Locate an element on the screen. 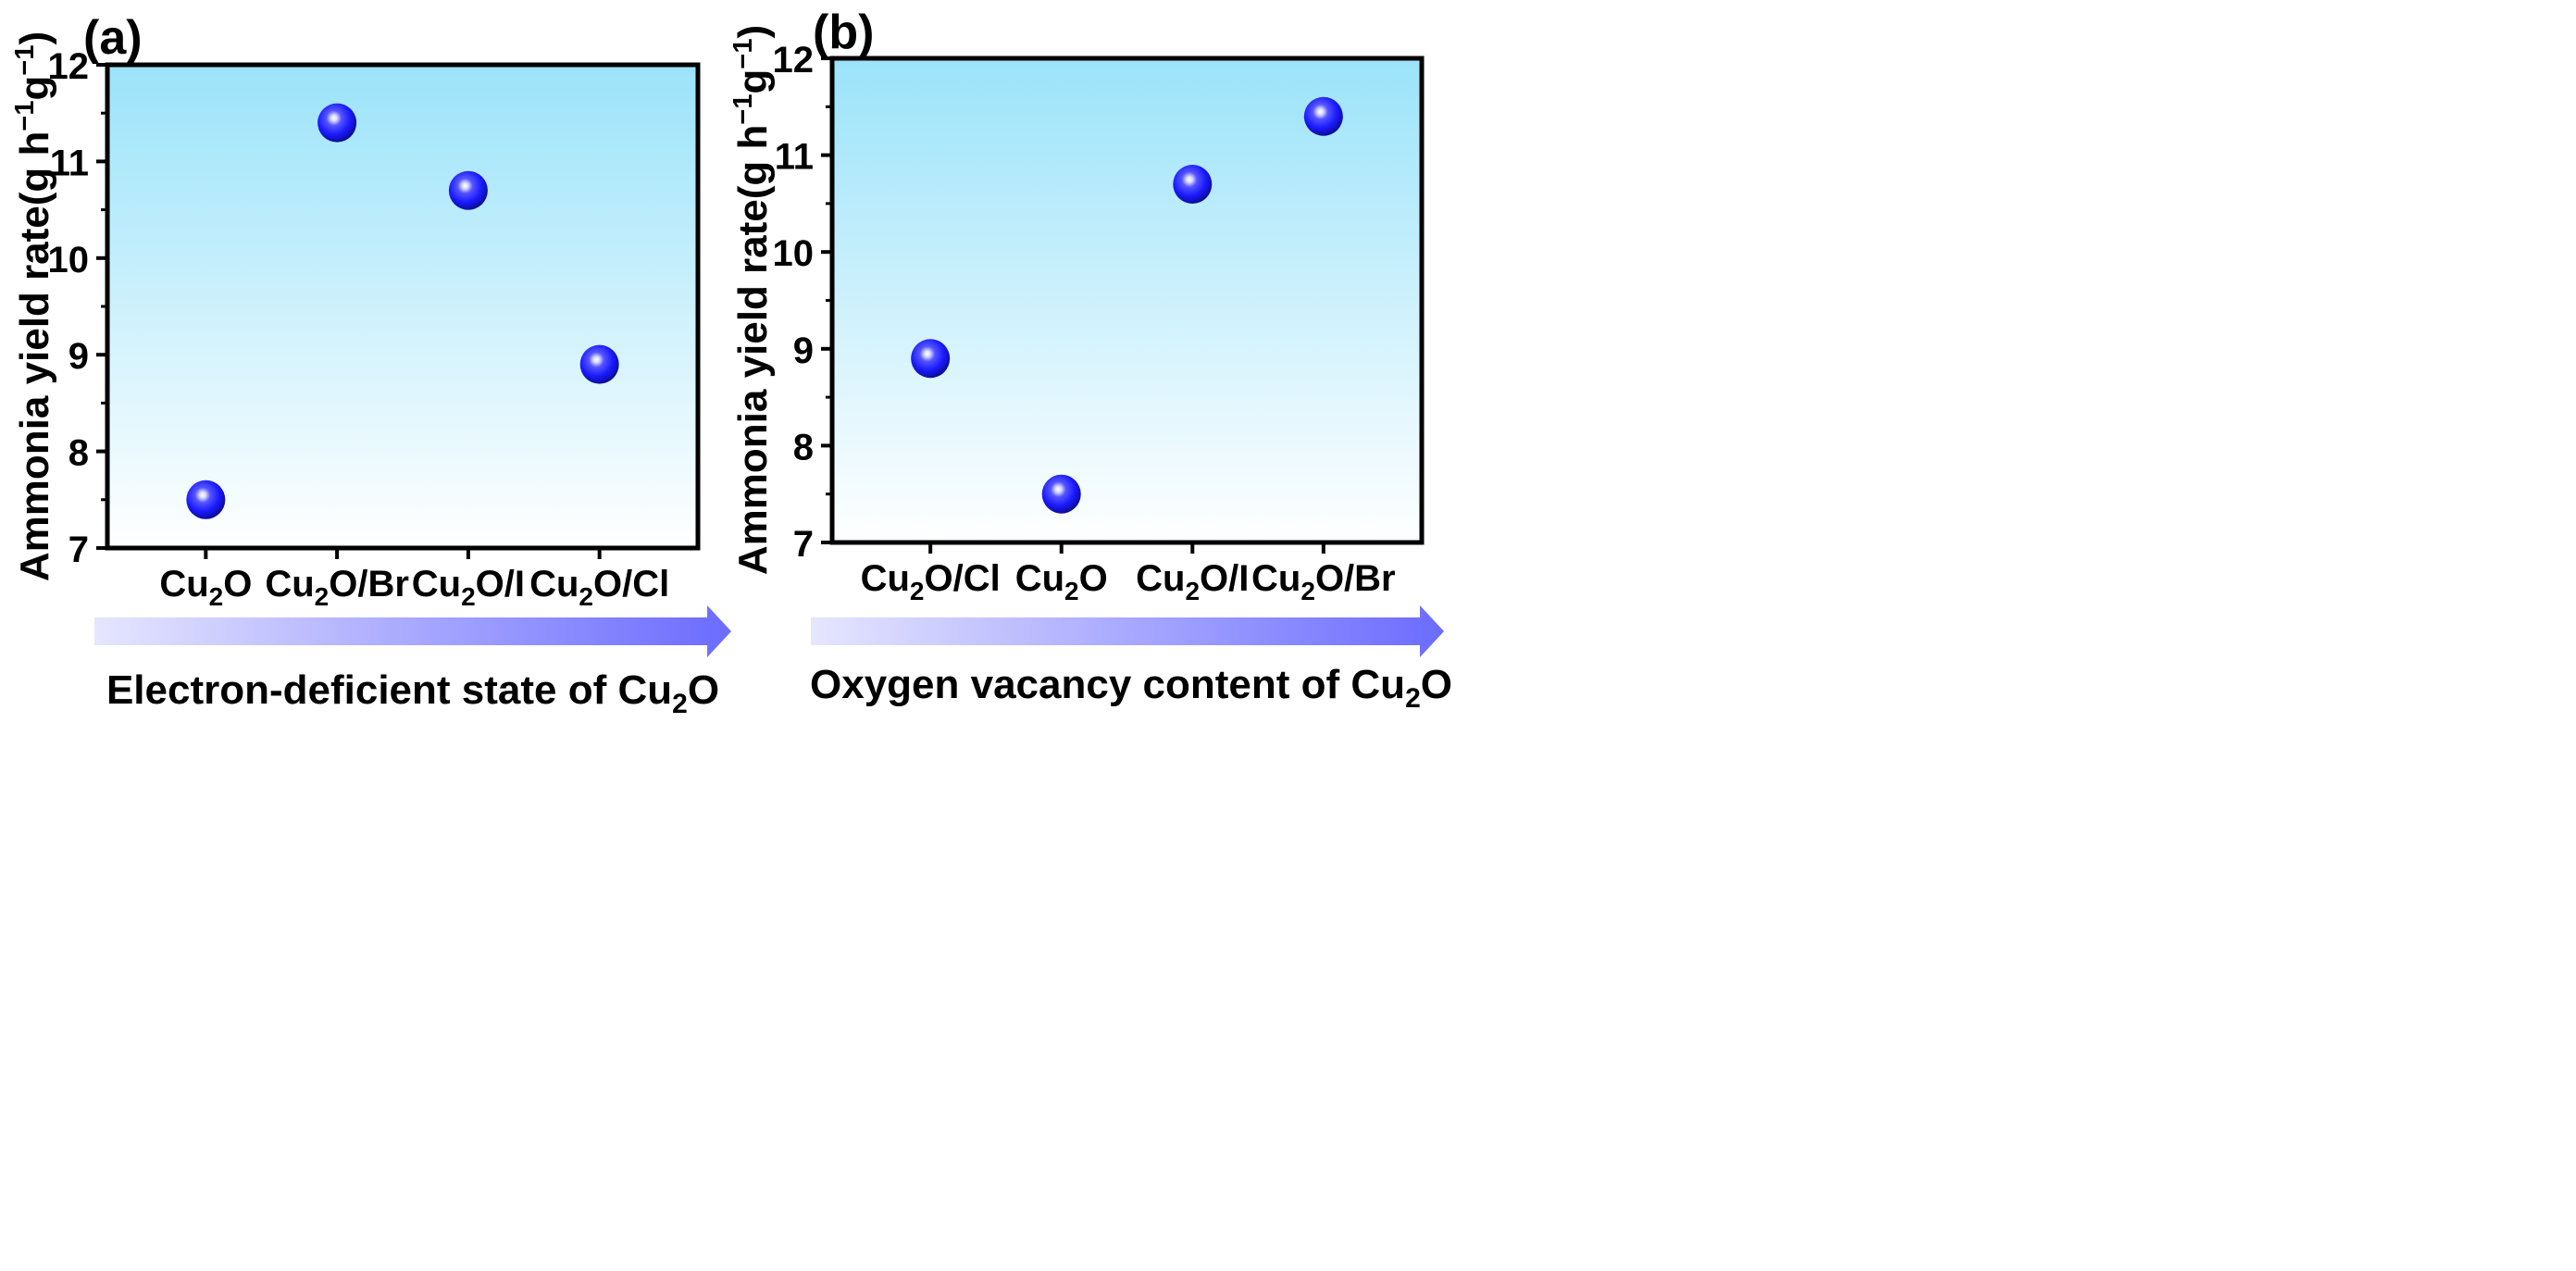 This screenshot has width=2576, height=1271. y-axis-a: Ammonia yield rate(g h−1g−1) 7 8 9 10 11 12 is located at coordinates (58, 306).